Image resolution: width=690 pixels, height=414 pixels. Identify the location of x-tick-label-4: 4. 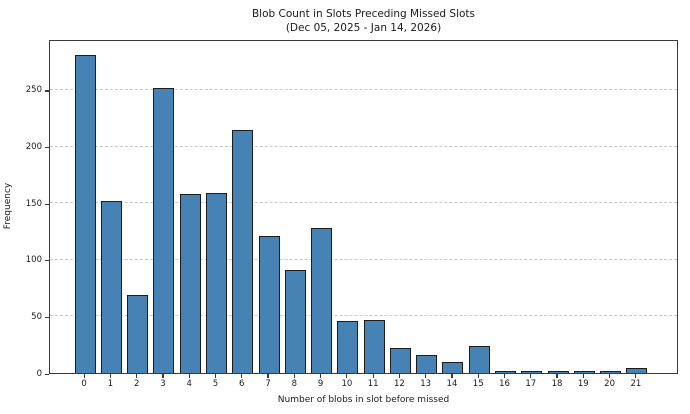
(189, 384).